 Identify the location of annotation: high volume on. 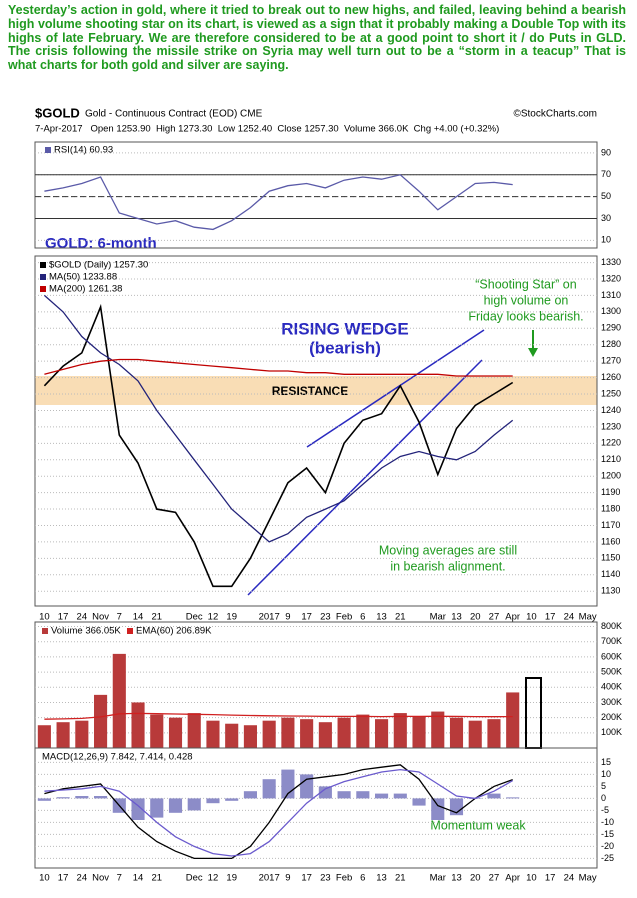
(526, 300).